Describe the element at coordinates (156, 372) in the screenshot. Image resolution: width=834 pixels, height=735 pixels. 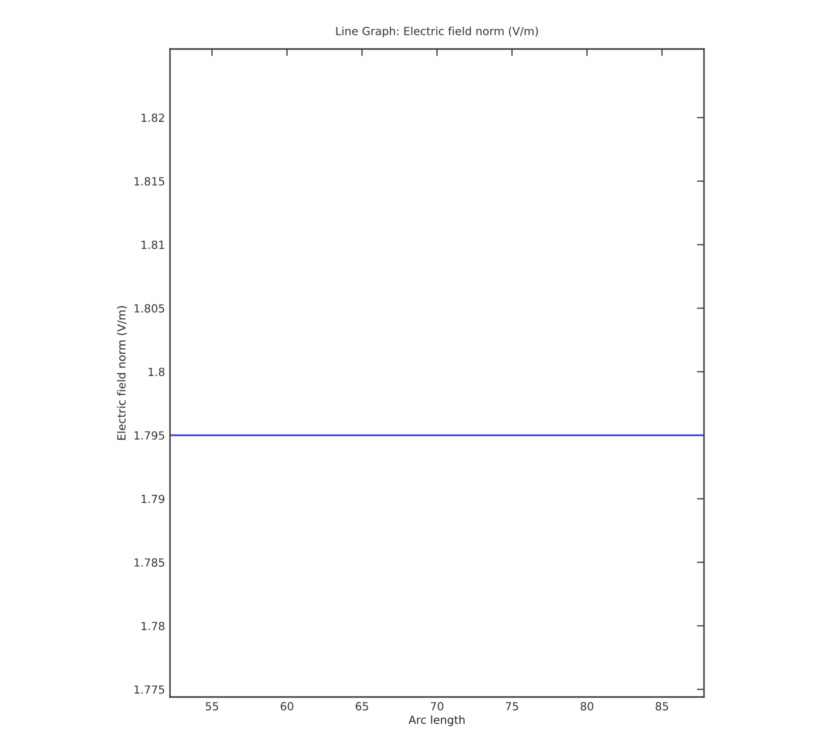
I see `y-tick-label: 1.8` at that location.